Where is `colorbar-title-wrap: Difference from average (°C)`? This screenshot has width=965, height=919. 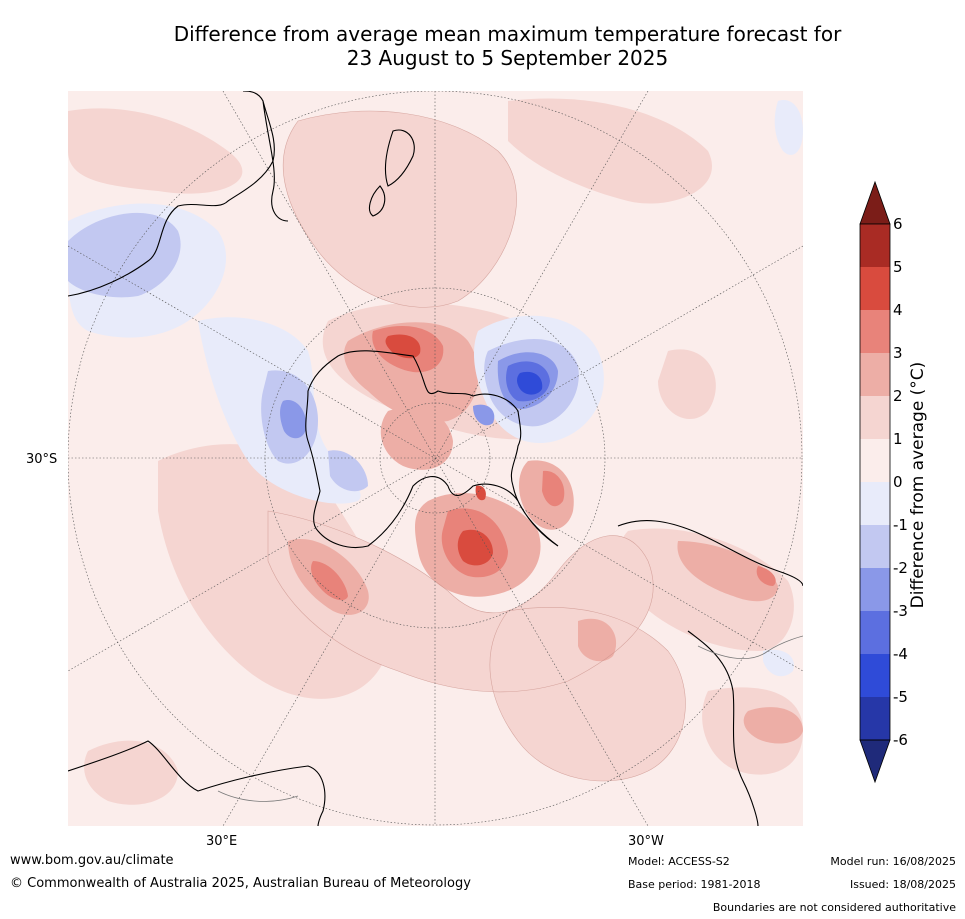 colorbar-title-wrap: Difference from average (°C) is located at coordinates (923, 485).